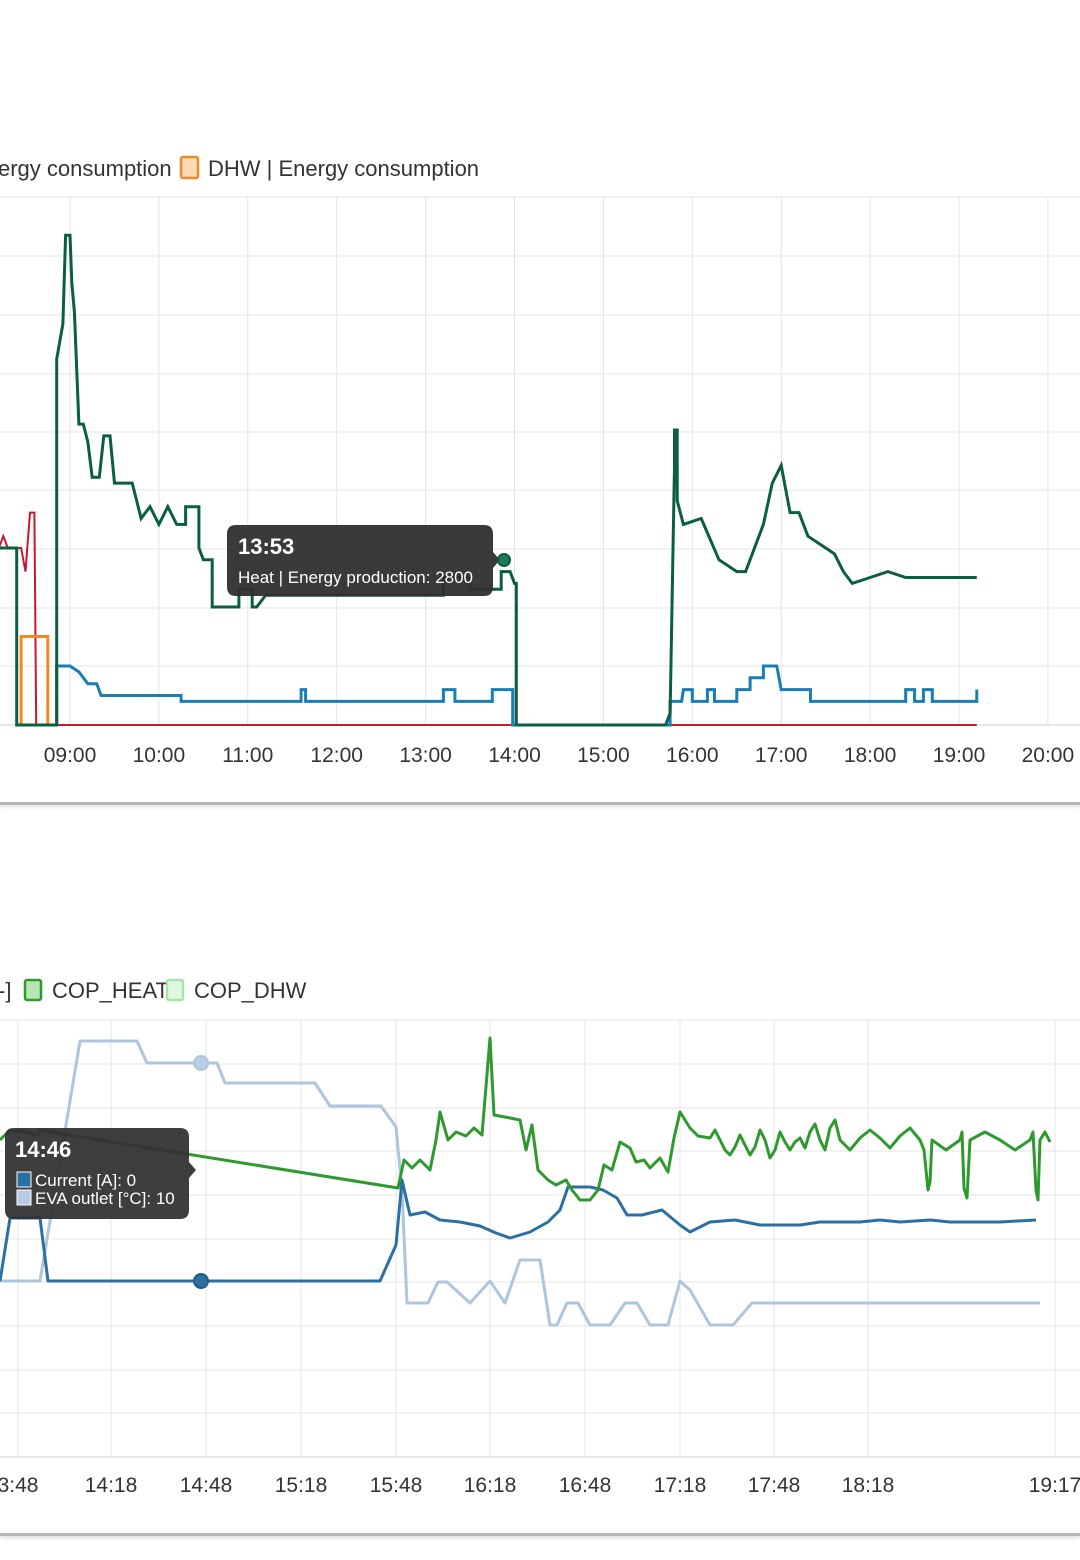  I want to click on tooltip-time: 14:46, so click(43, 1149).